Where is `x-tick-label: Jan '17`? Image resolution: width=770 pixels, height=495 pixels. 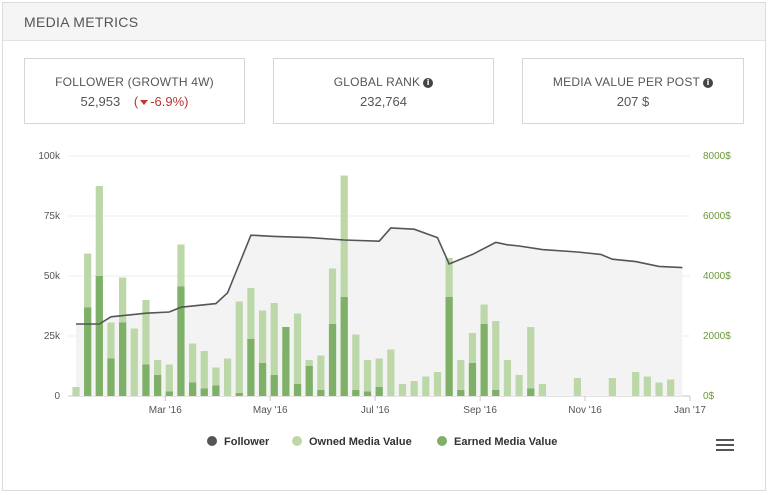
x-tick-label: Jan '17 is located at coordinates (690, 410).